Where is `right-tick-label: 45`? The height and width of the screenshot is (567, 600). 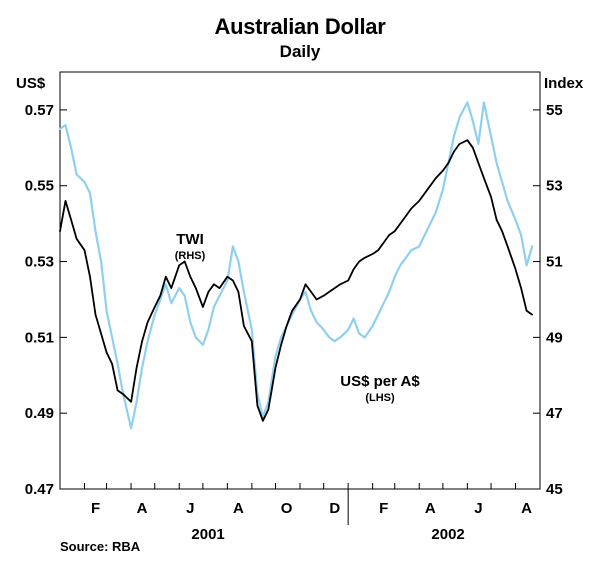 right-tick-label: 45 is located at coordinates (554, 489).